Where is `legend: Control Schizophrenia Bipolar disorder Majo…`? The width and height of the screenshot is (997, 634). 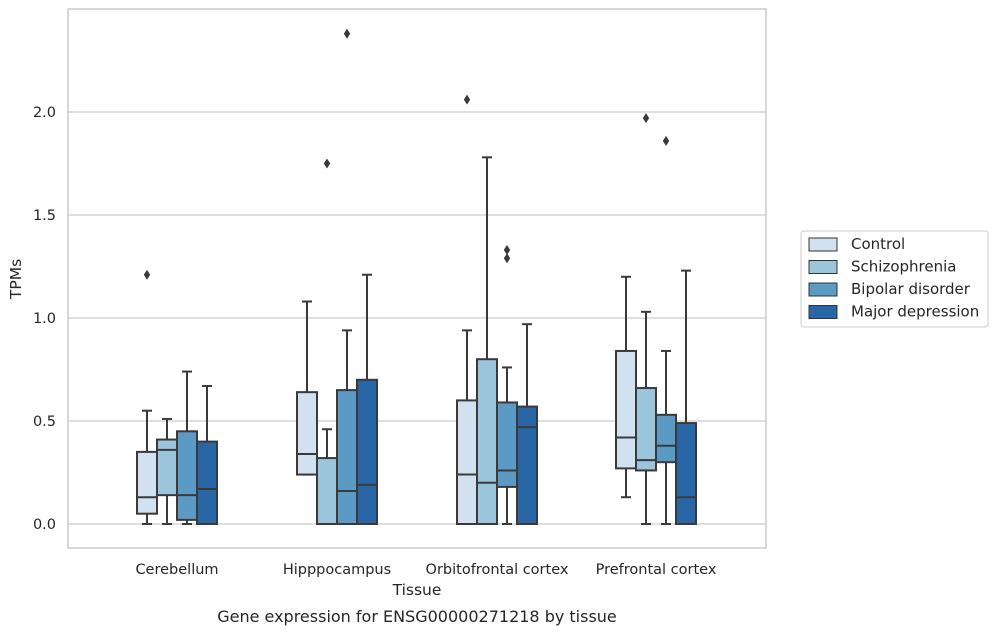
legend: Control Schizophrenia Bipolar disorder Majo… is located at coordinates (894, 279).